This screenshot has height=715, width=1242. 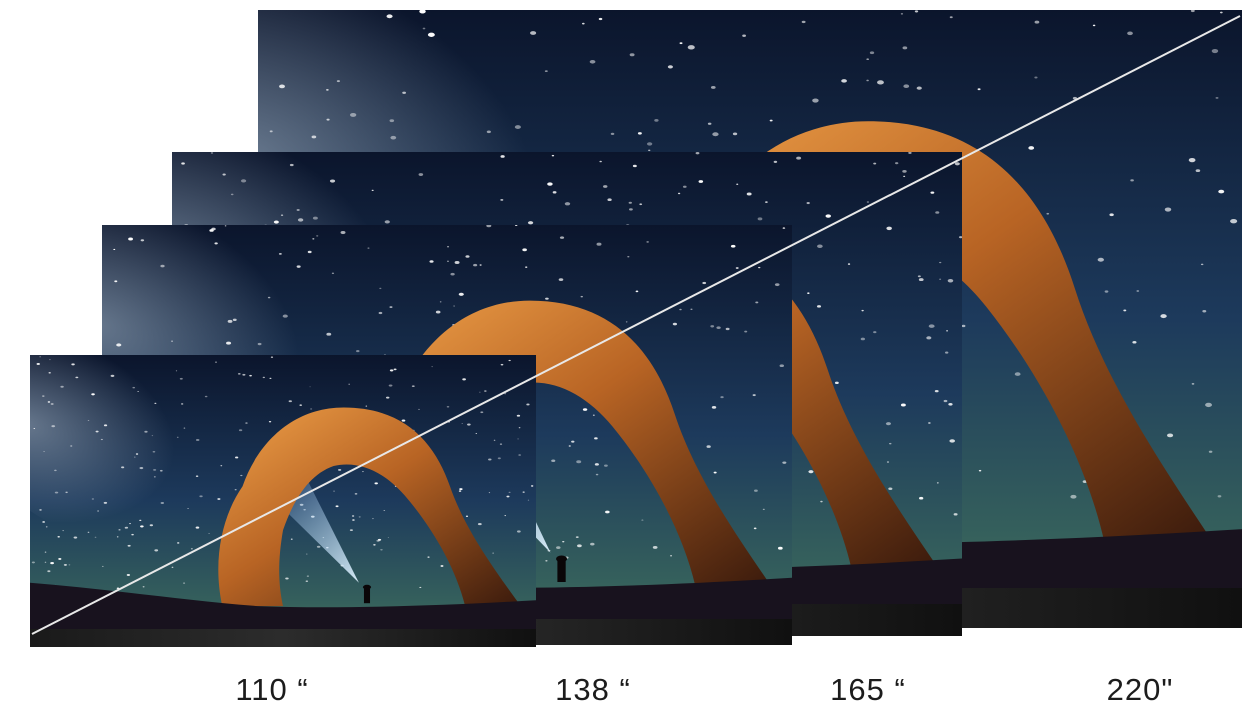 I want to click on size-label-110: 110 “, so click(x=271, y=690).